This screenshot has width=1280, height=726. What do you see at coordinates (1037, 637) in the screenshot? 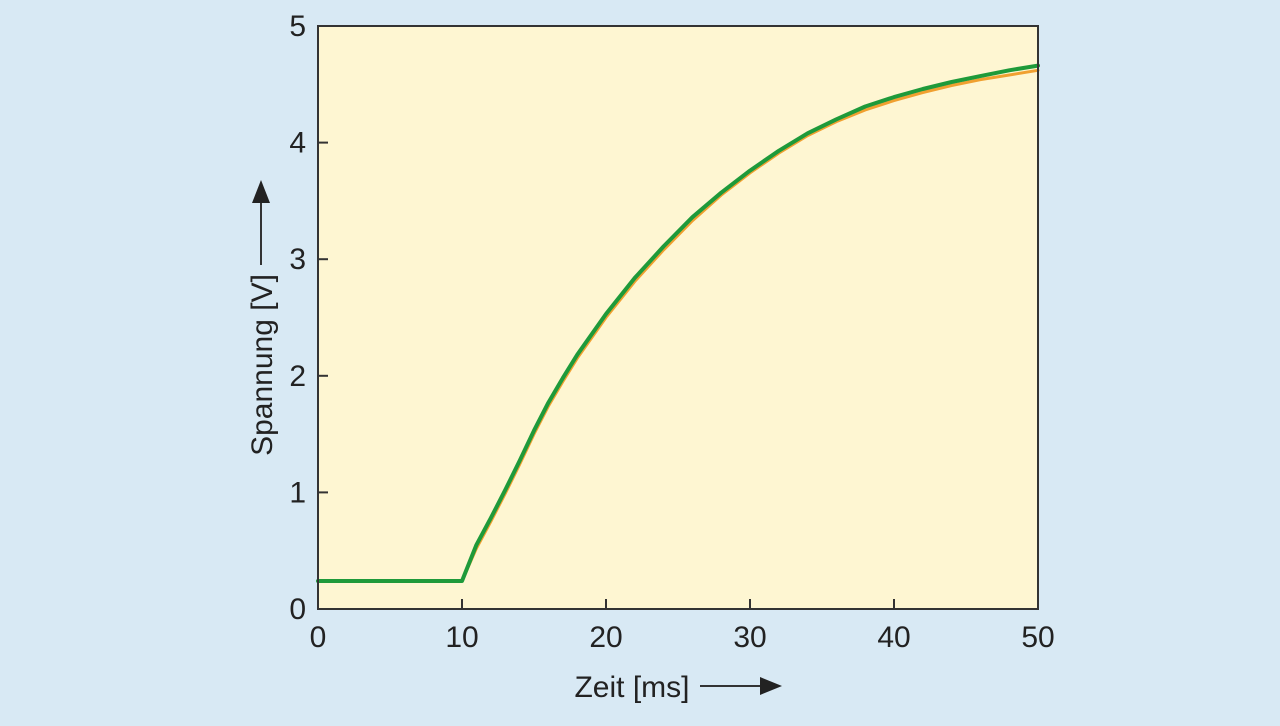
I see `x-tick-label: 50` at bounding box center [1037, 637].